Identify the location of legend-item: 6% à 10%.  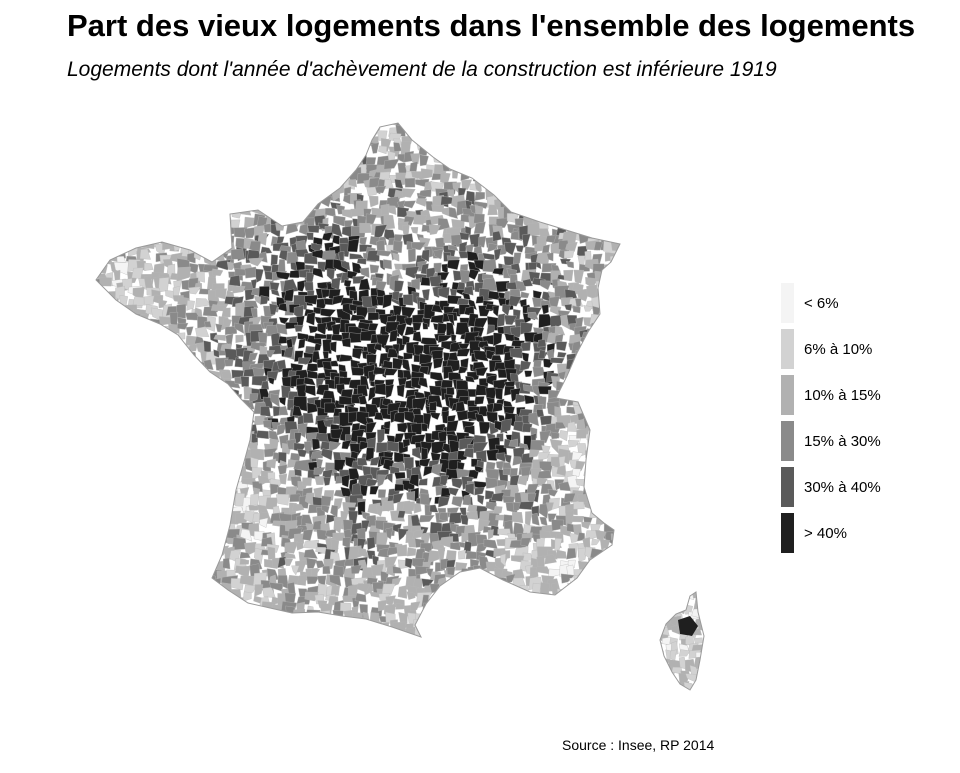
(861, 351).